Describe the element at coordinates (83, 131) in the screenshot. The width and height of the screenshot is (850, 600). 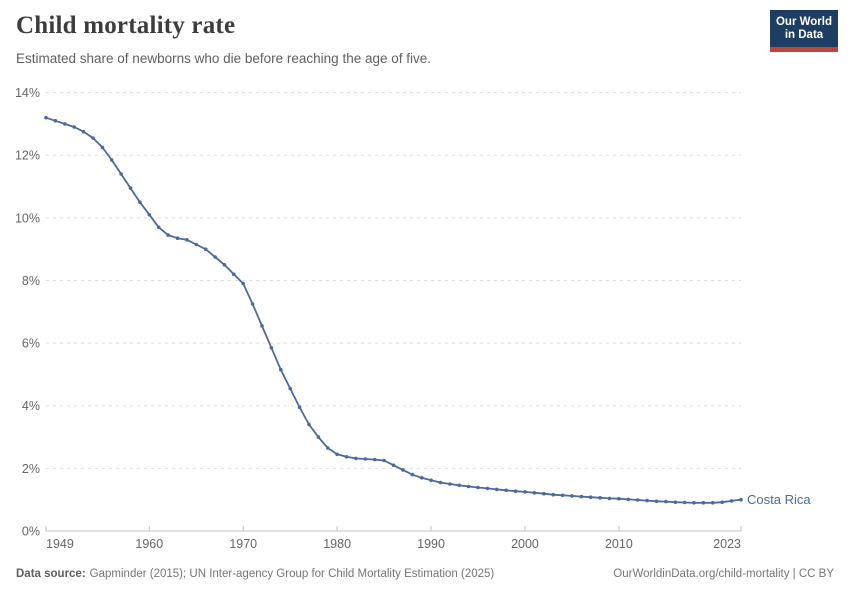
I see `data-point-1953` at that location.